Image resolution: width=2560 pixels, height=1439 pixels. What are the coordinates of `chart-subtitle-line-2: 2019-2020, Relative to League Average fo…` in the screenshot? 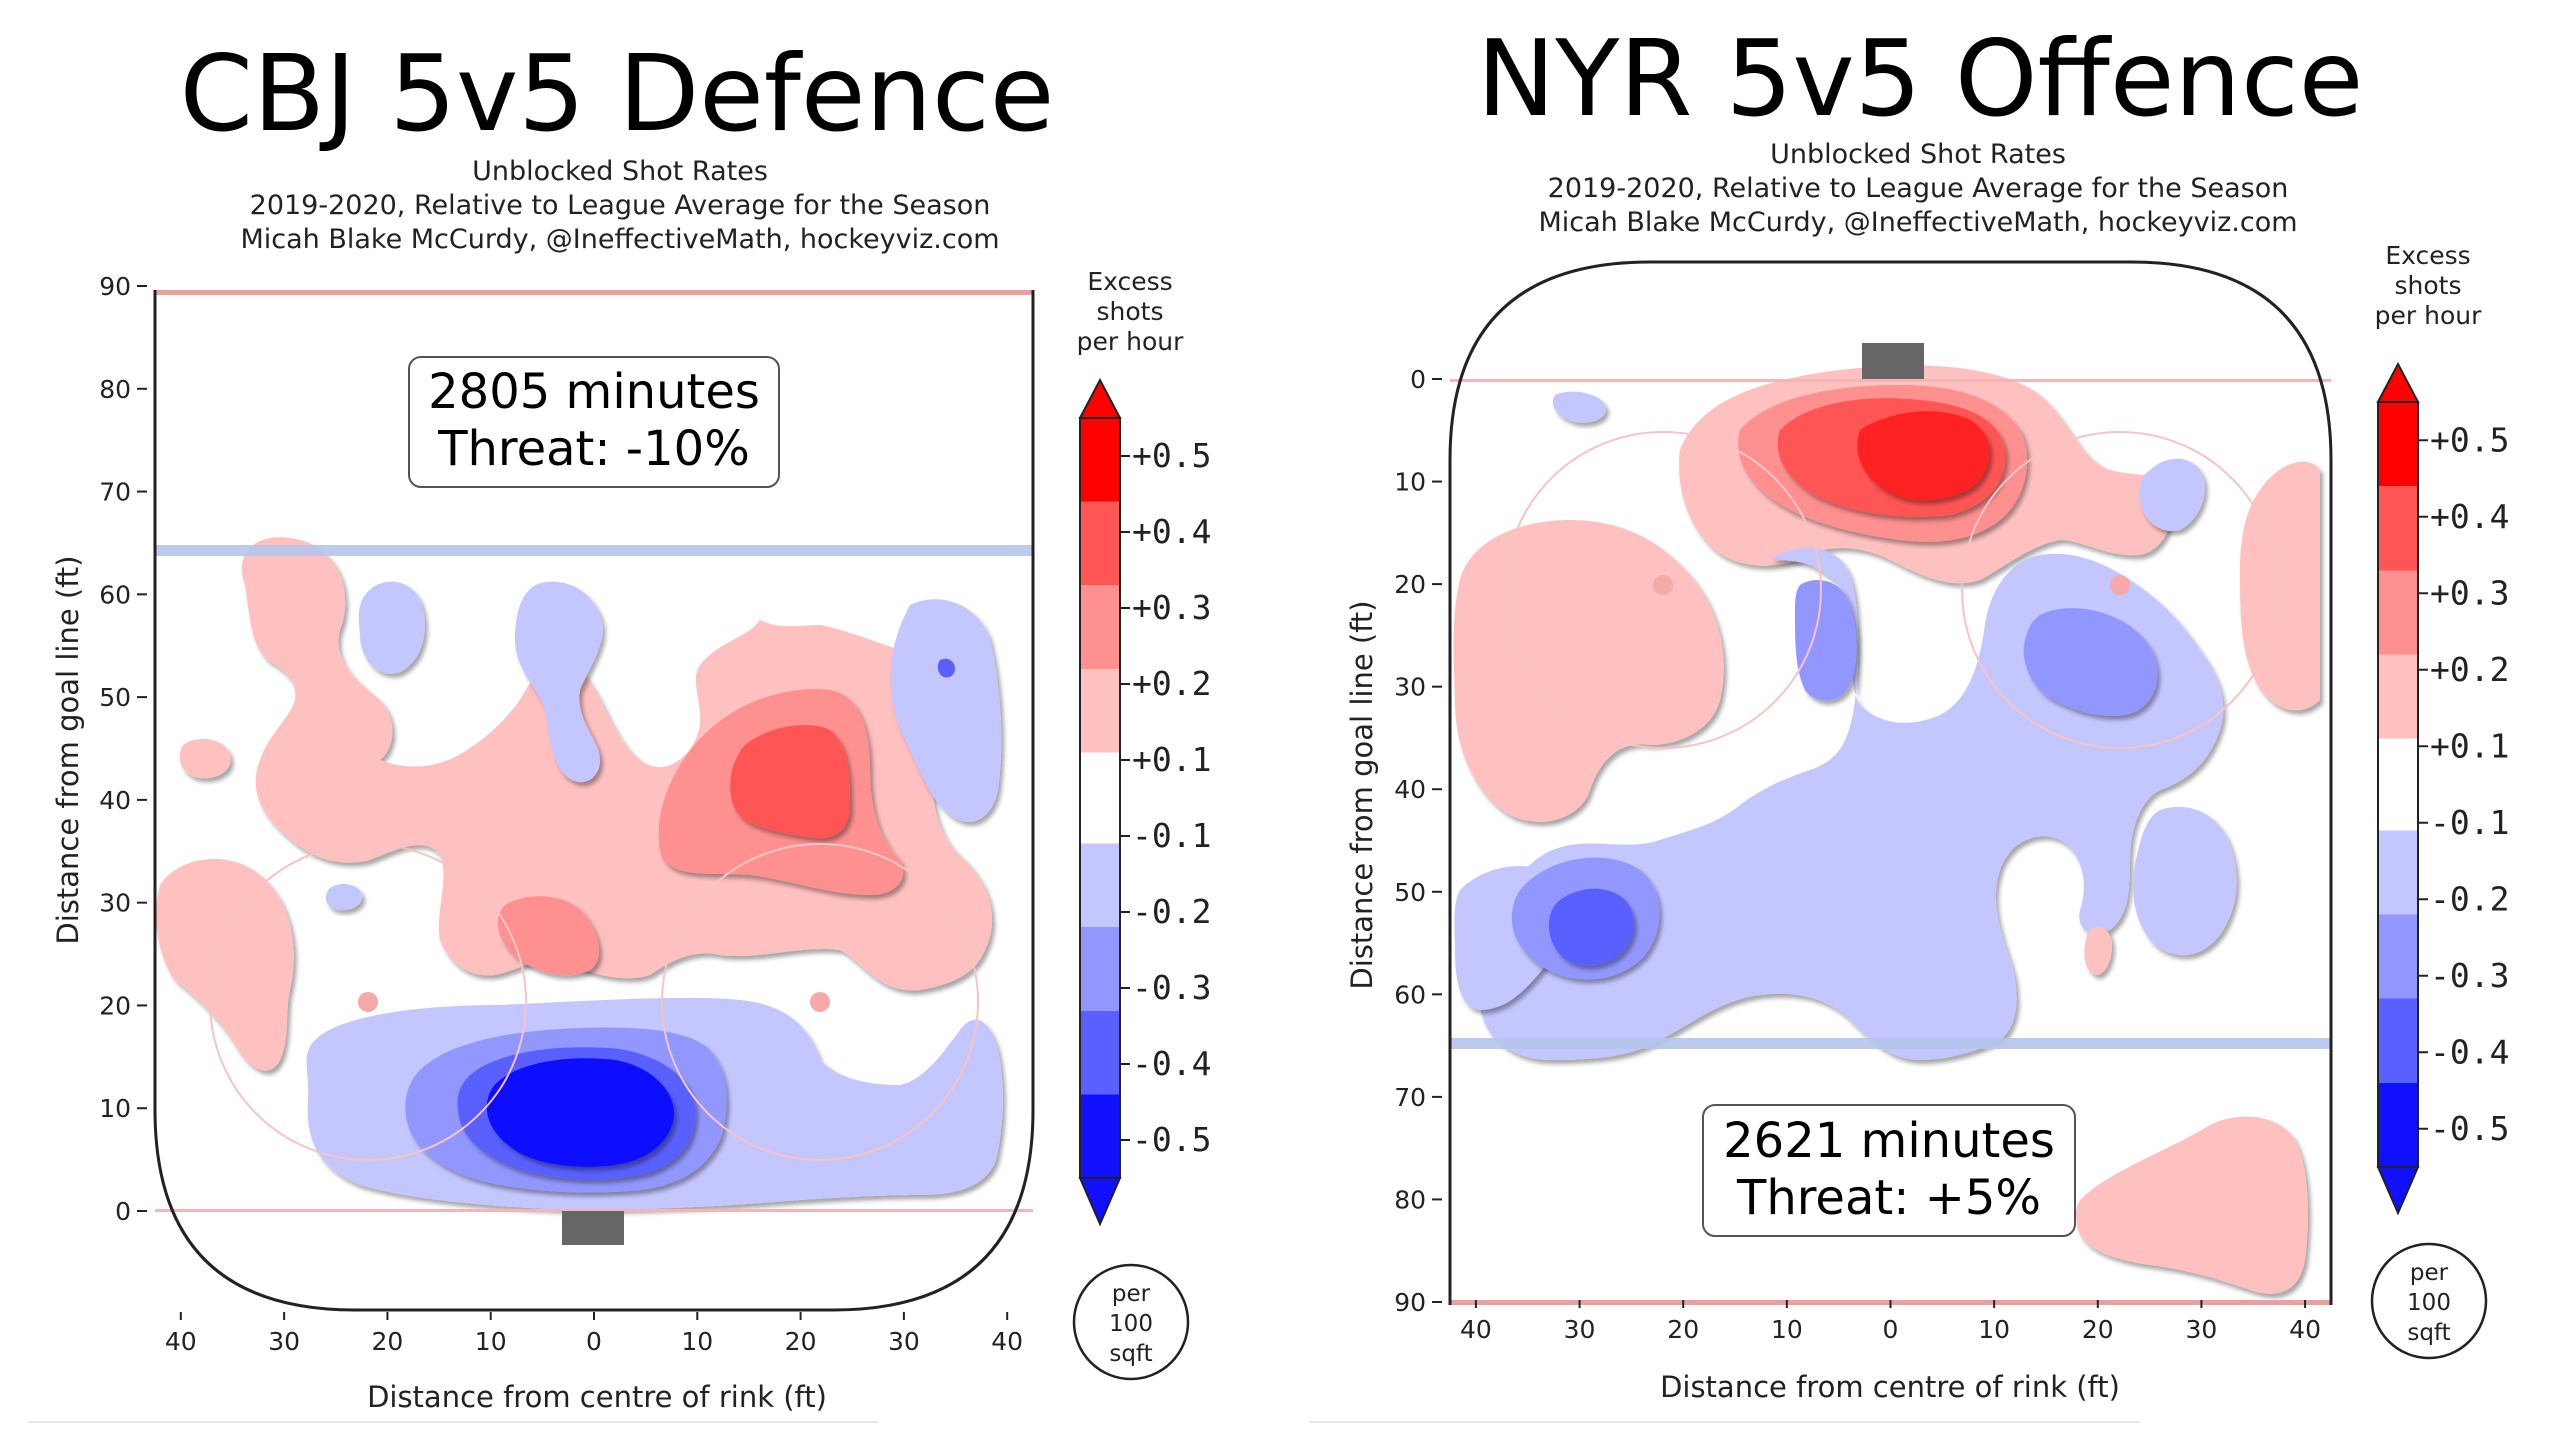 It's located at (1918, 188).